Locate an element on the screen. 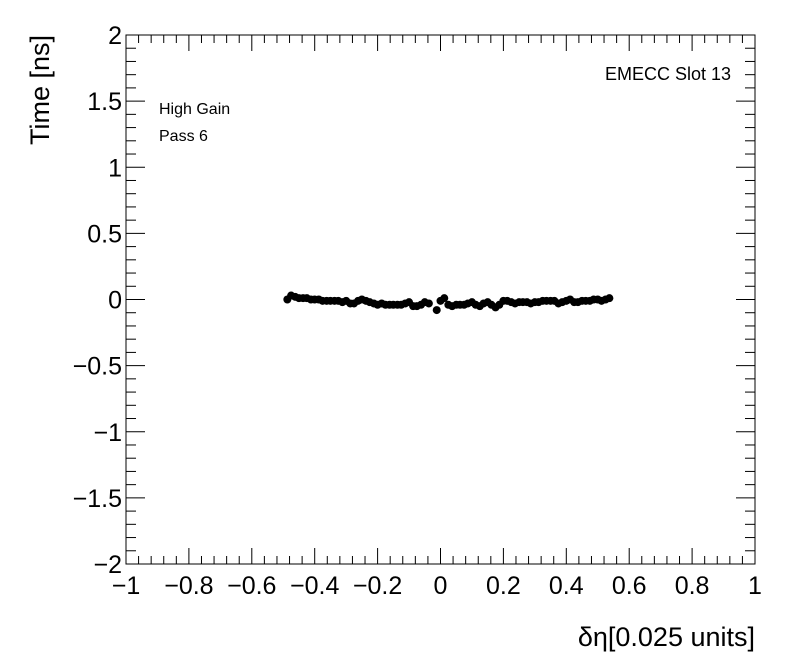  x-tick-label: −0.8 is located at coordinates (188, 586).